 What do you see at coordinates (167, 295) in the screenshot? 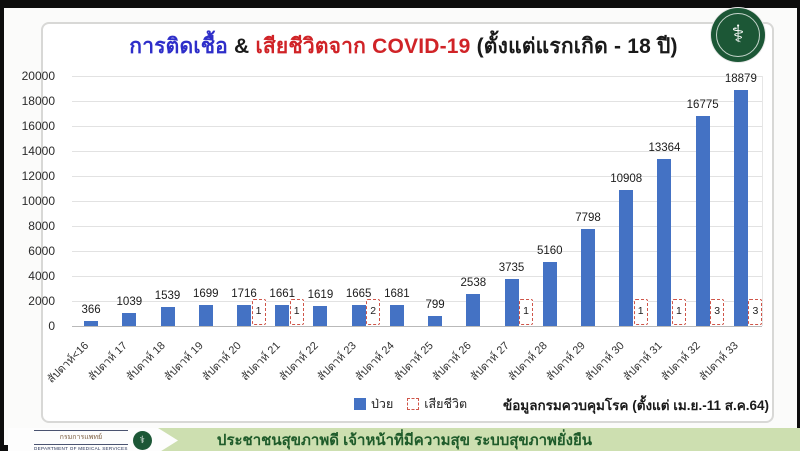
I see `value-label-สัปดาห์ 18: 1539` at bounding box center [167, 295].